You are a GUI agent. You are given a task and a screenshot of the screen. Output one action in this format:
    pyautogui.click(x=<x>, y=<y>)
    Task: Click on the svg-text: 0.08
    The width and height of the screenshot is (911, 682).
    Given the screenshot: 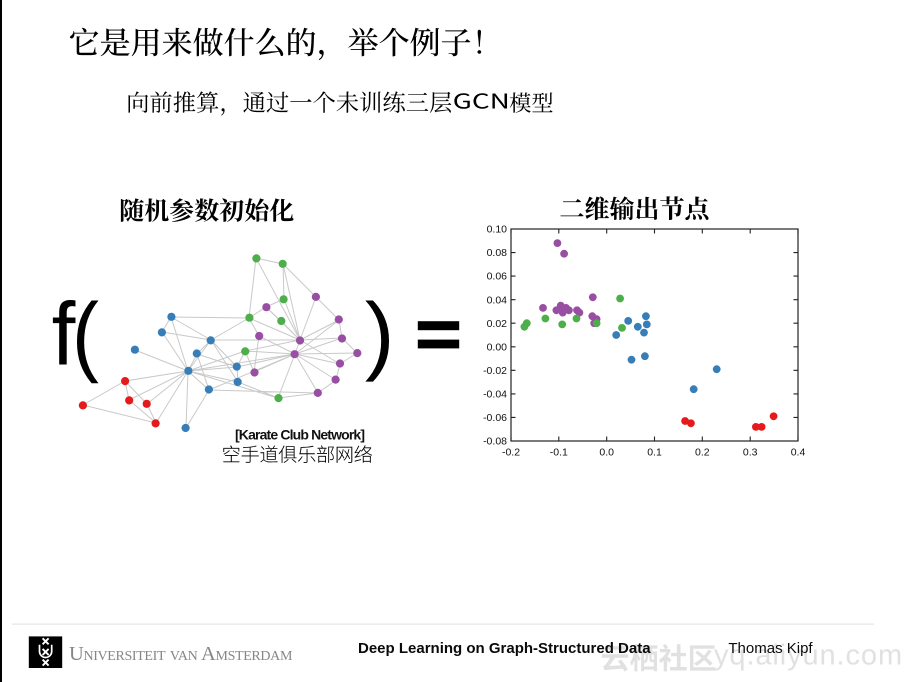 What is the action you would take?
    pyautogui.click(x=497, y=253)
    